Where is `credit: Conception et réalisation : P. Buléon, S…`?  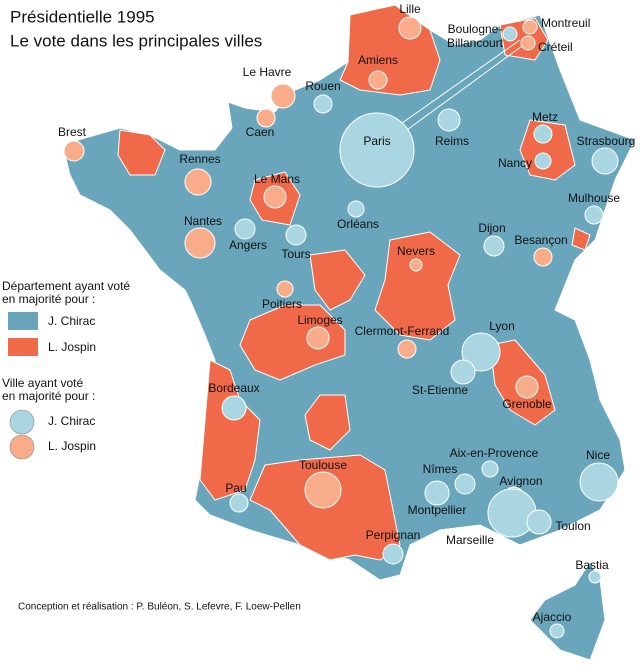
credit: Conception et réalisation : P. Buléon, S… is located at coordinates (159, 607).